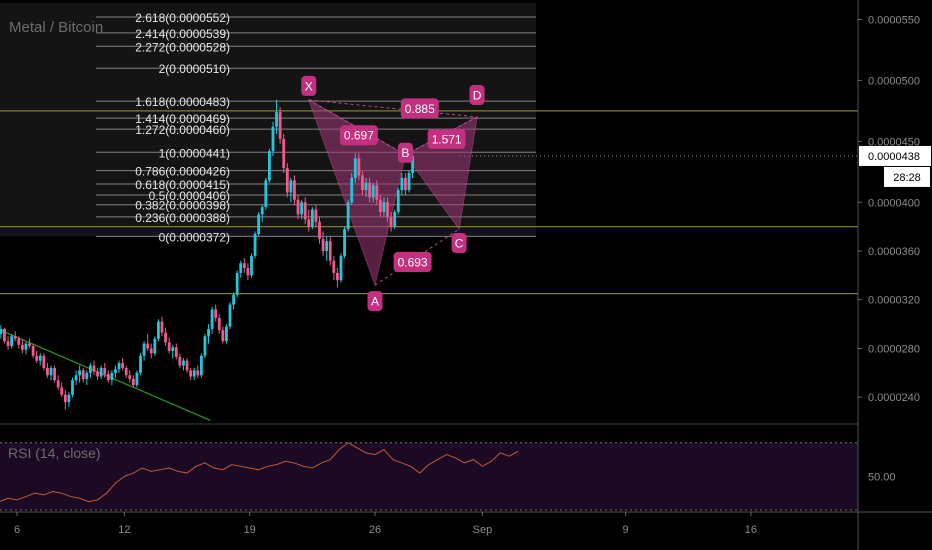 The image size is (932, 550). What do you see at coordinates (419, 108) in the screenshot?
I see `pattern-badge: 0.885` at bounding box center [419, 108].